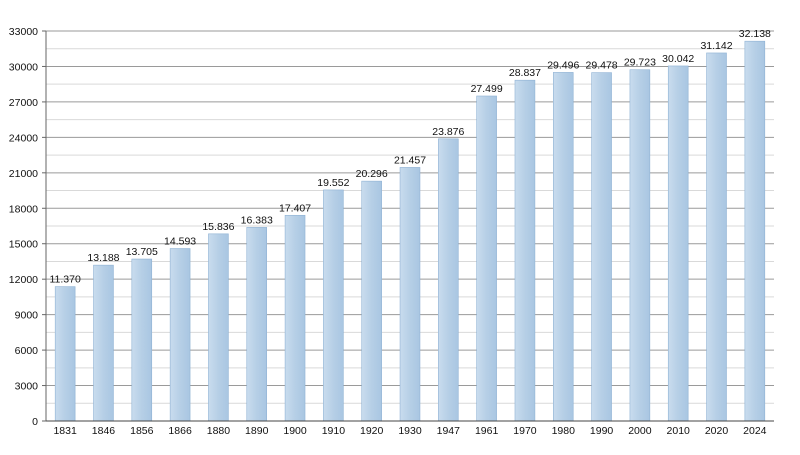 The width and height of the screenshot is (800, 455). I want to click on x-tick-label: 1961, so click(487, 431).